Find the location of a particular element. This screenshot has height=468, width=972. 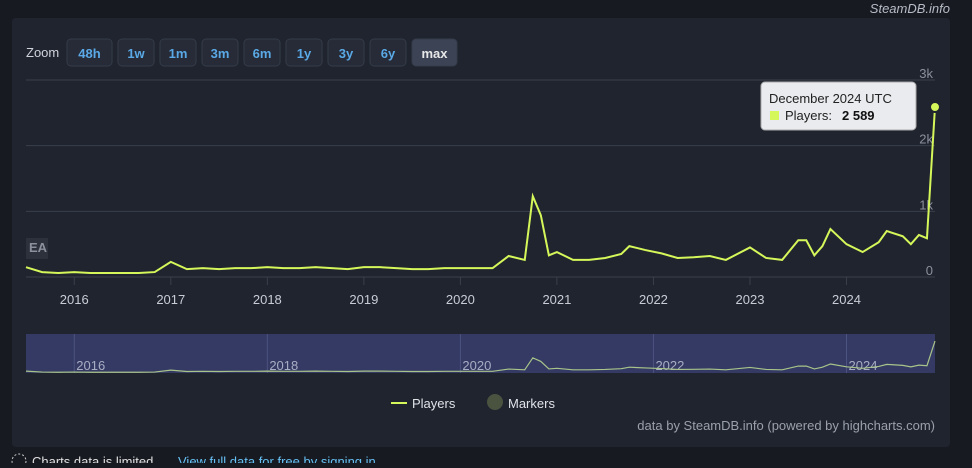

zoom-button-label: max is located at coordinates (434, 53).